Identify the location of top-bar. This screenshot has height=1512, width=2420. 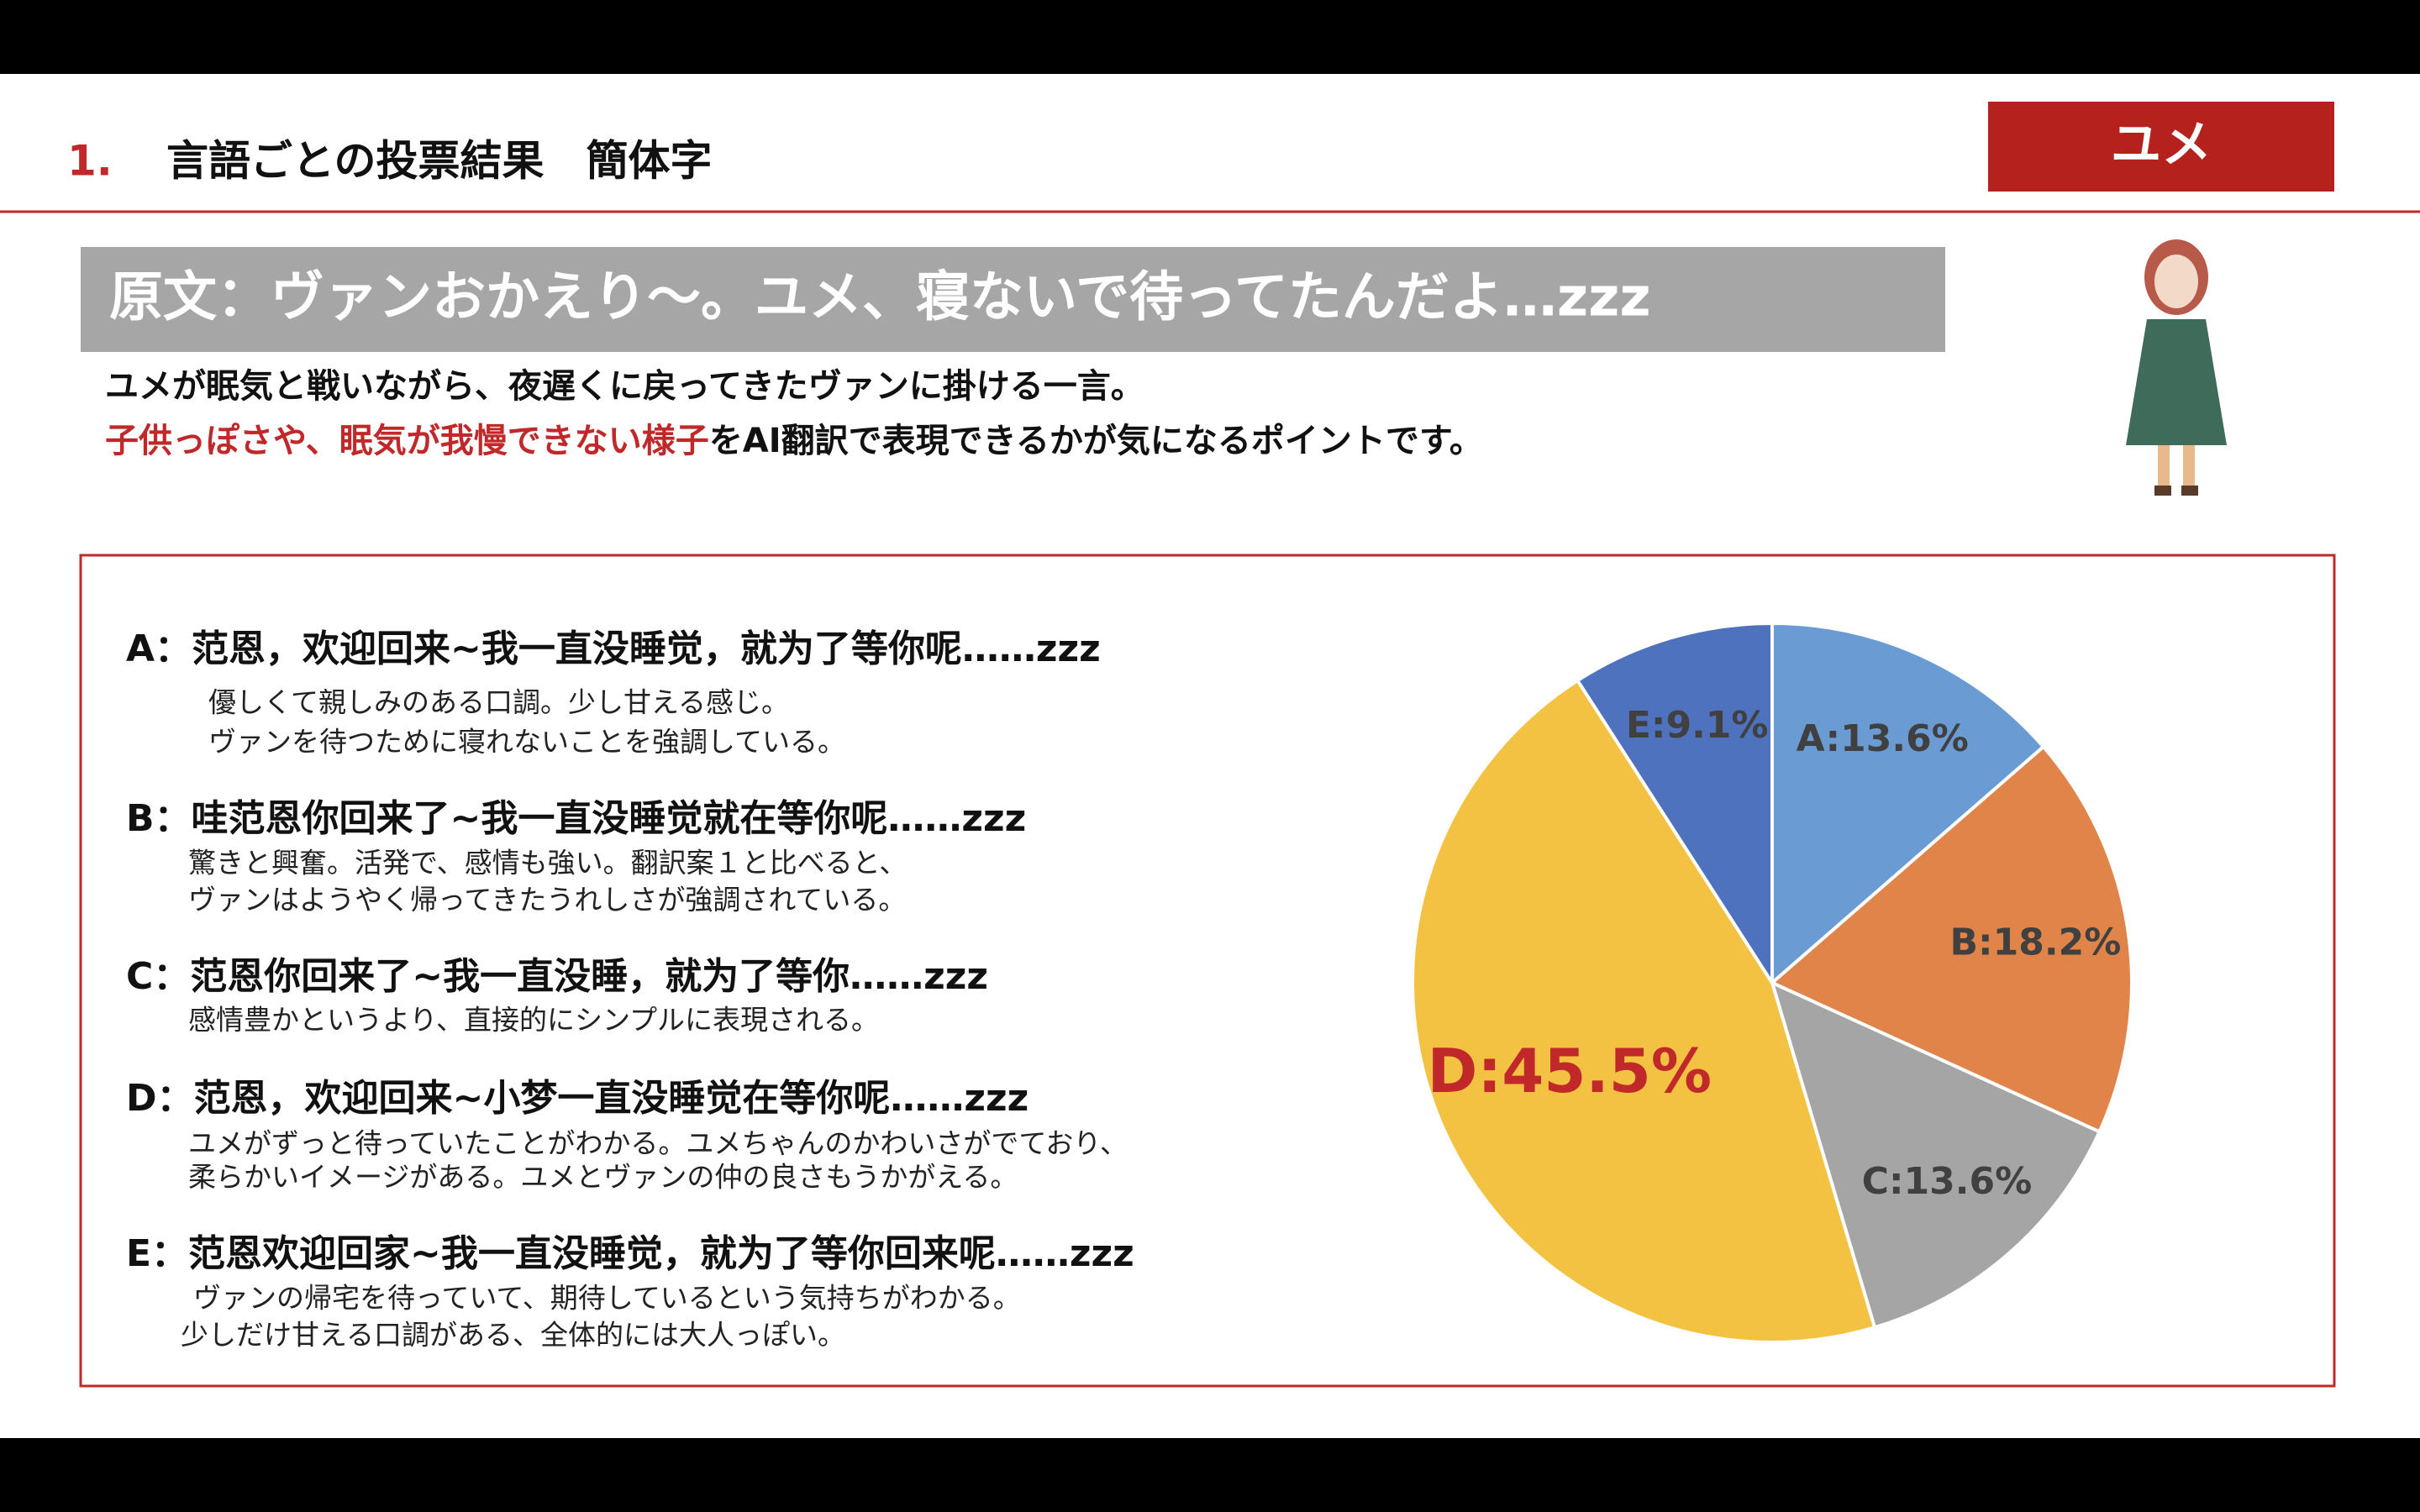
(1210, 37).